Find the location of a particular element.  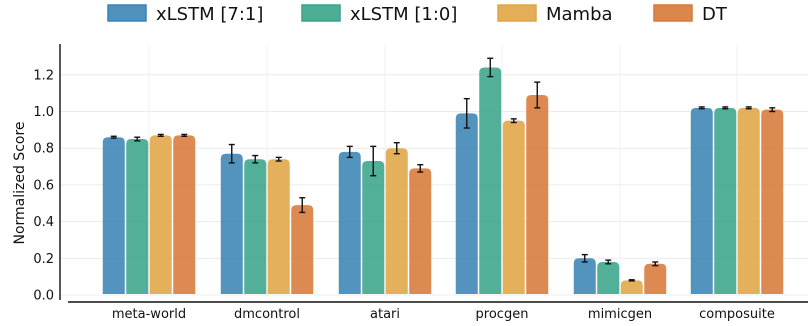

bar-xlstm-7-1-composuite is located at coordinates (701, 200).